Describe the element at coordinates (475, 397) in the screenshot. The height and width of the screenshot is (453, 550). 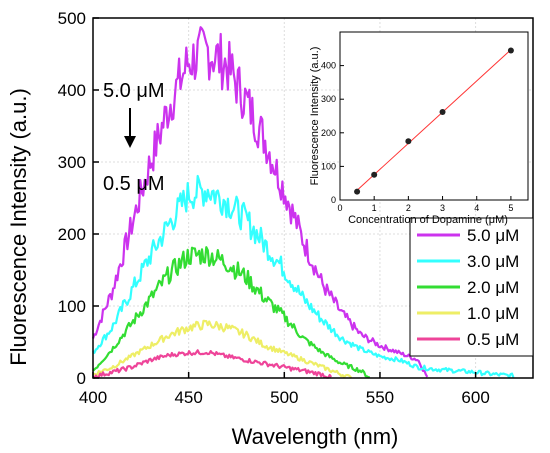
I see `x-tick-label: 600` at that location.